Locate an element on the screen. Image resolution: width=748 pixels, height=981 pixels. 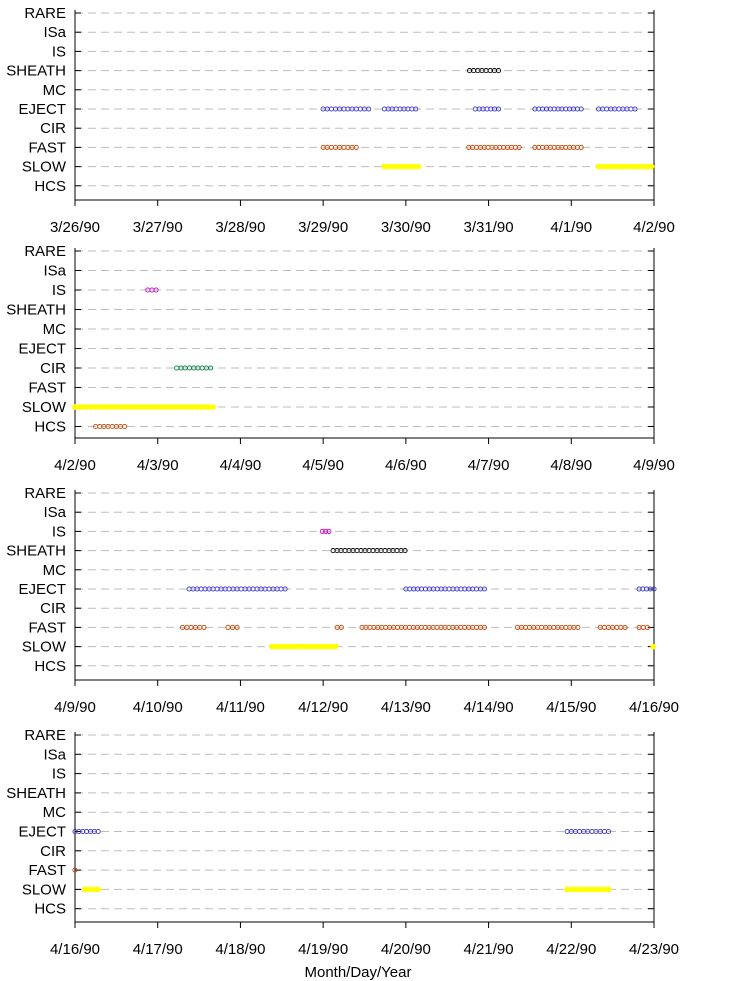
panel-0-category-label-hcs: HCS is located at coordinates (50, 186).